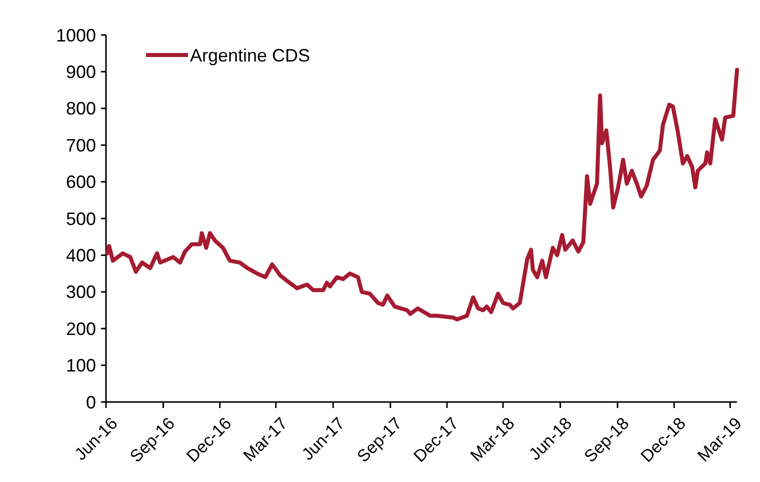  What do you see at coordinates (81, 145) in the screenshot?
I see `y-tick-label: 700` at bounding box center [81, 145].